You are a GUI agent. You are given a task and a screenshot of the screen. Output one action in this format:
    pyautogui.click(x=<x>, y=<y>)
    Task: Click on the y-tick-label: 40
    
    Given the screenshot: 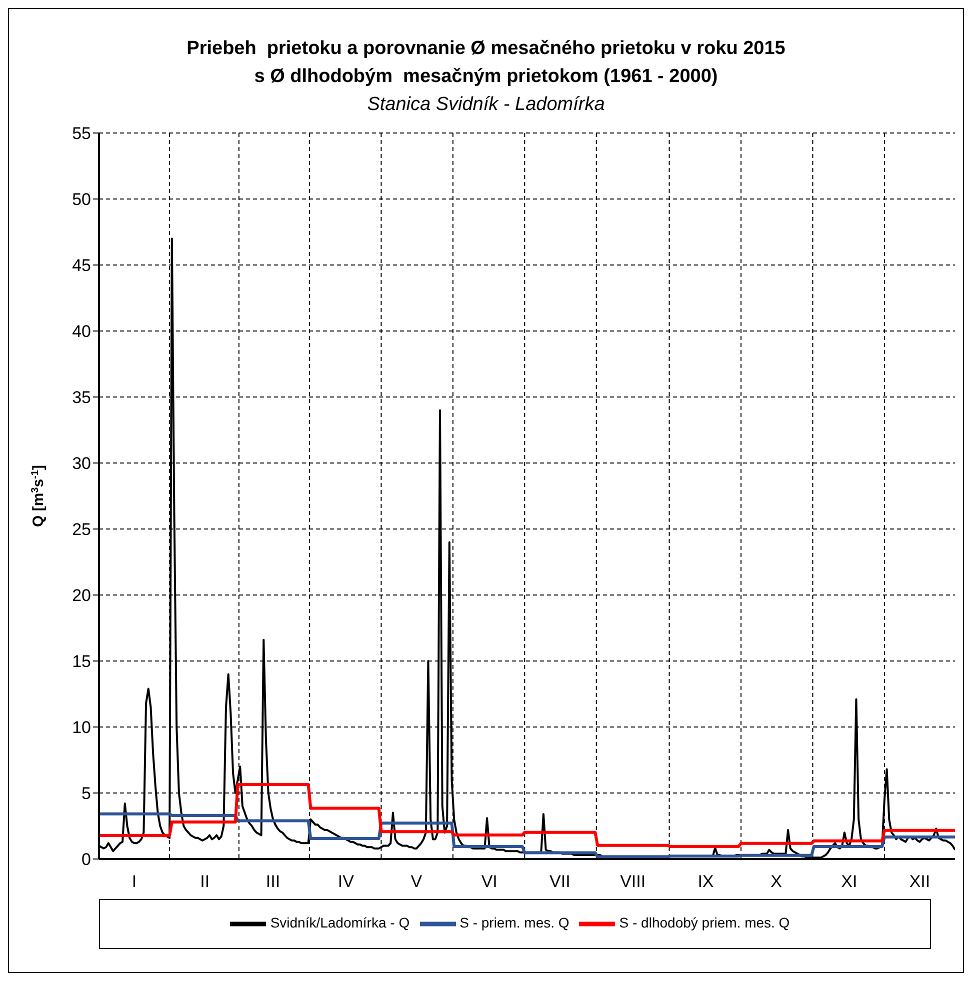 What is the action you would take?
    pyautogui.click(x=81, y=332)
    